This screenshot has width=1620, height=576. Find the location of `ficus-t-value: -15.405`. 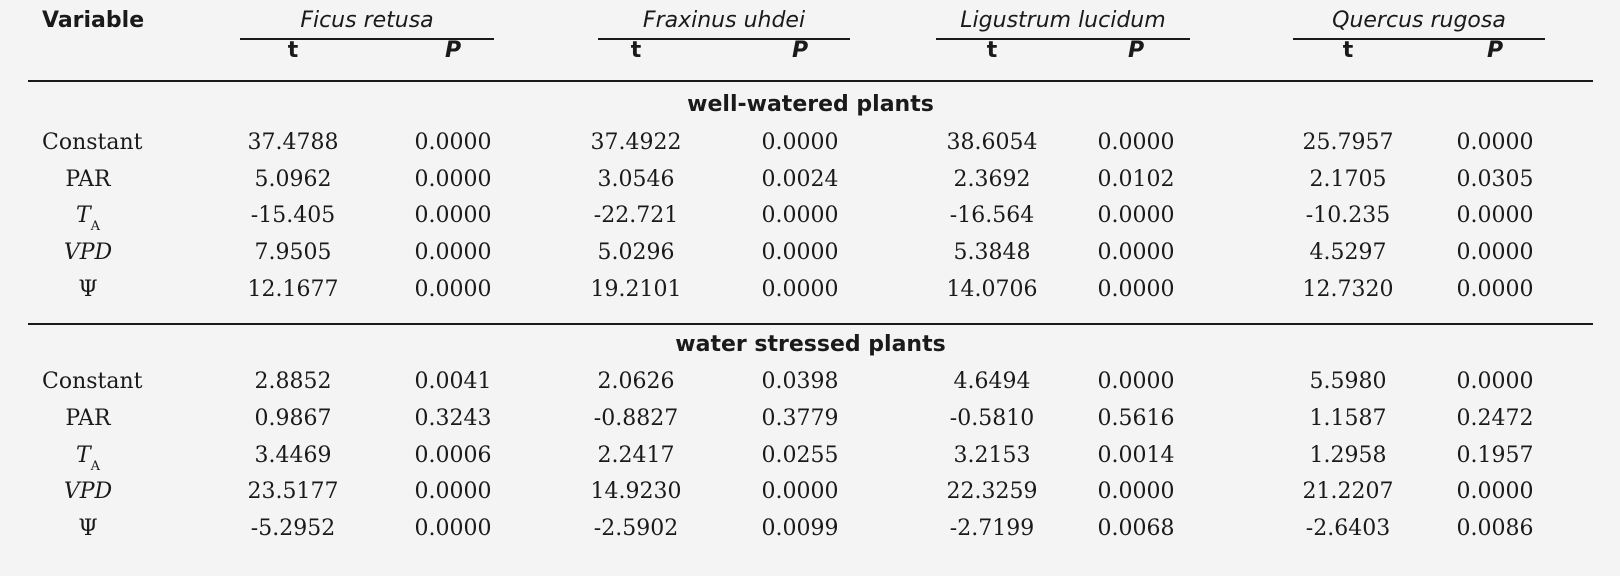

ficus-t-value: -15.405 is located at coordinates (293, 215).